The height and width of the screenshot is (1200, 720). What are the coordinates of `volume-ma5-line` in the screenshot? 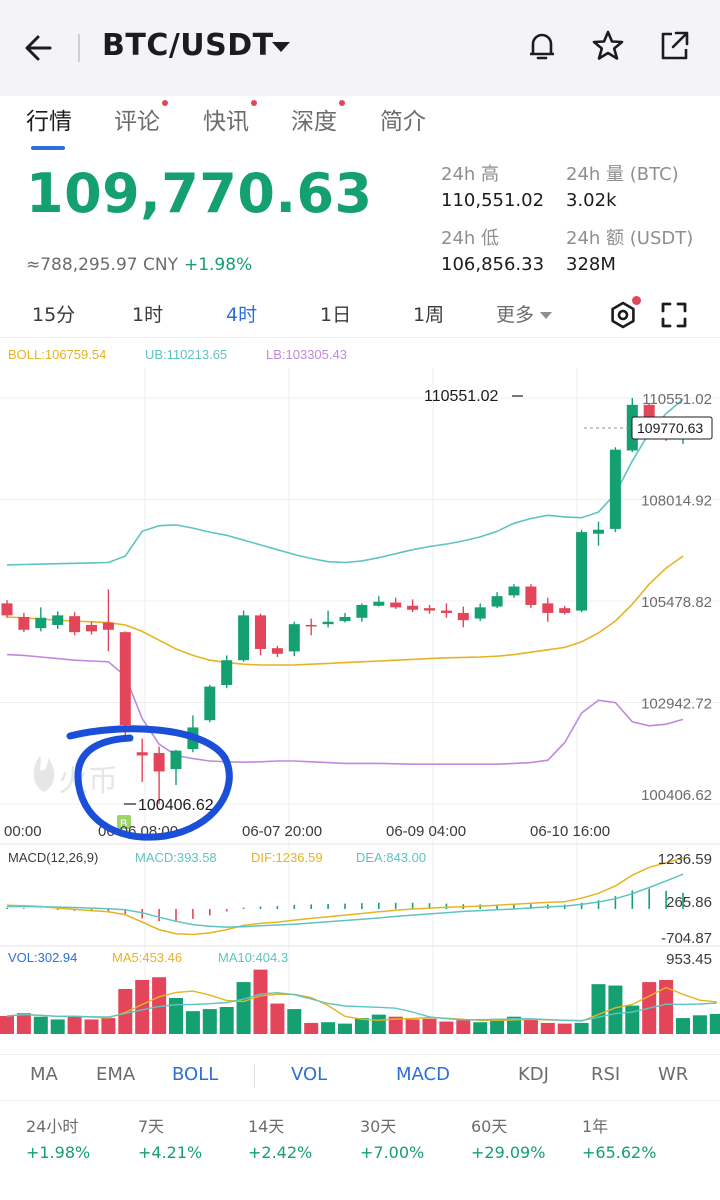 It's located at (361, 1004).